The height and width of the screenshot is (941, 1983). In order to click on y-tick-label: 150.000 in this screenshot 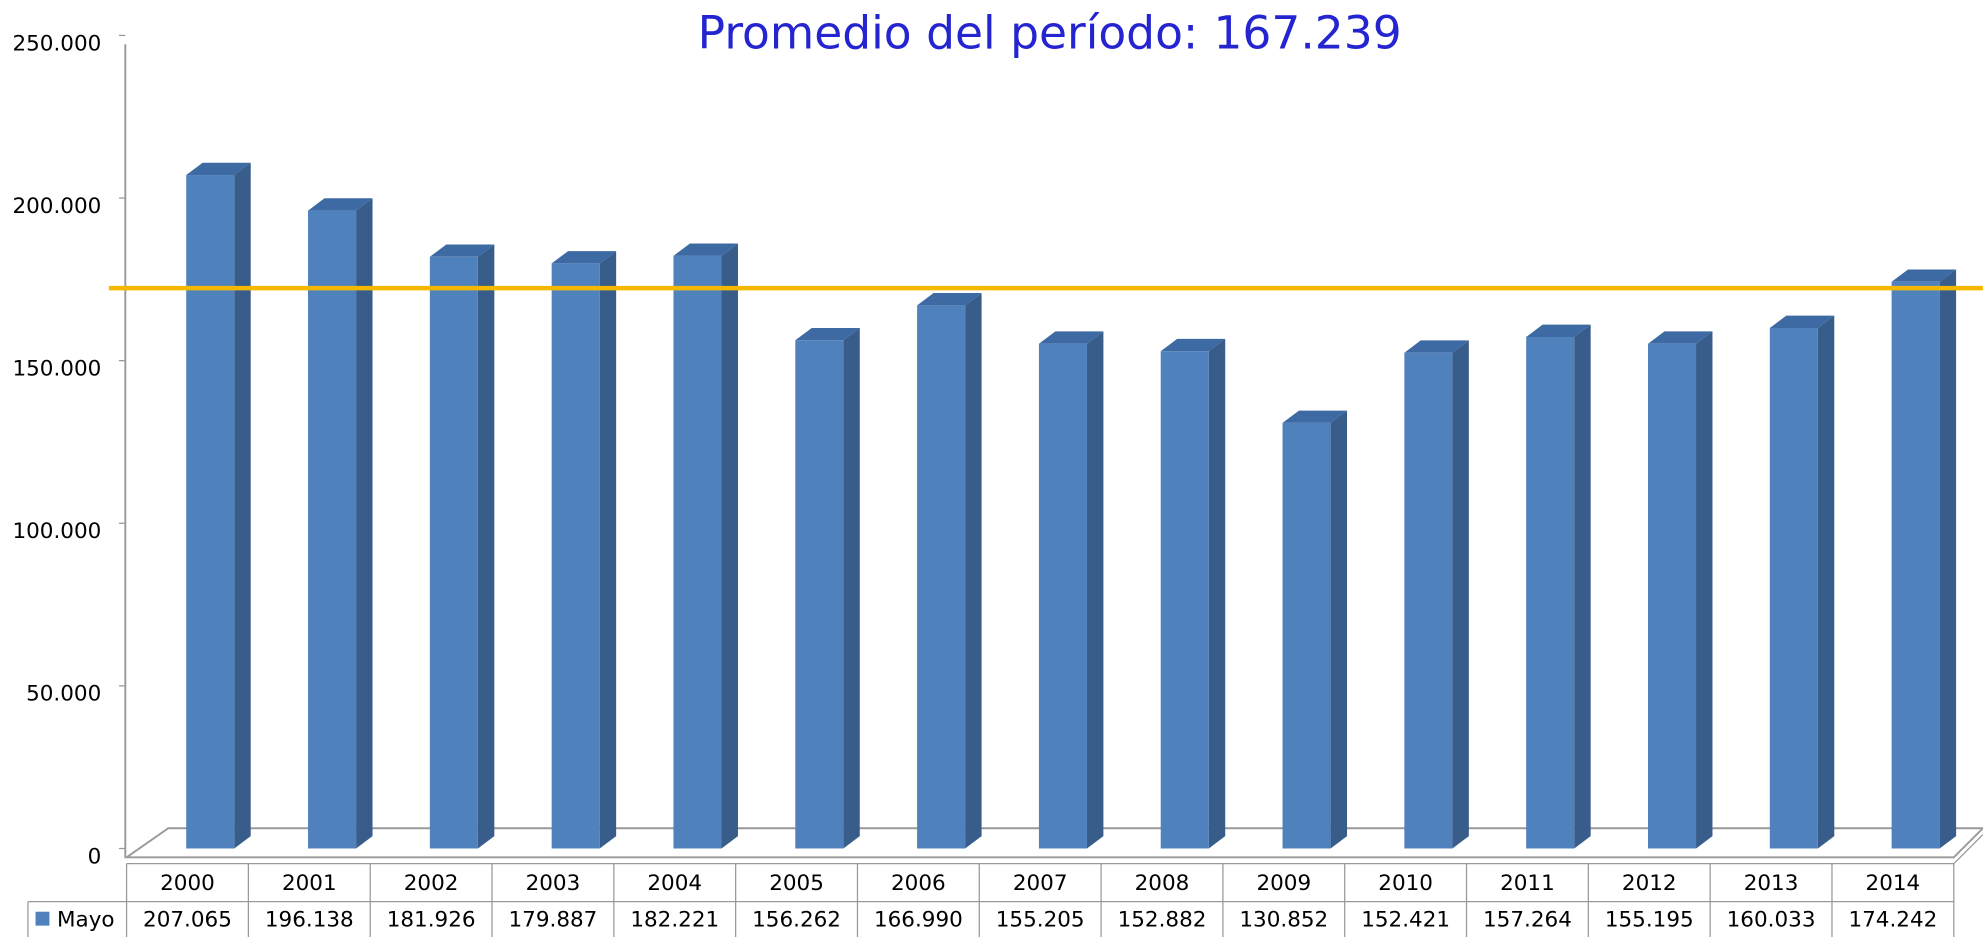, I will do `click(56, 368)`.